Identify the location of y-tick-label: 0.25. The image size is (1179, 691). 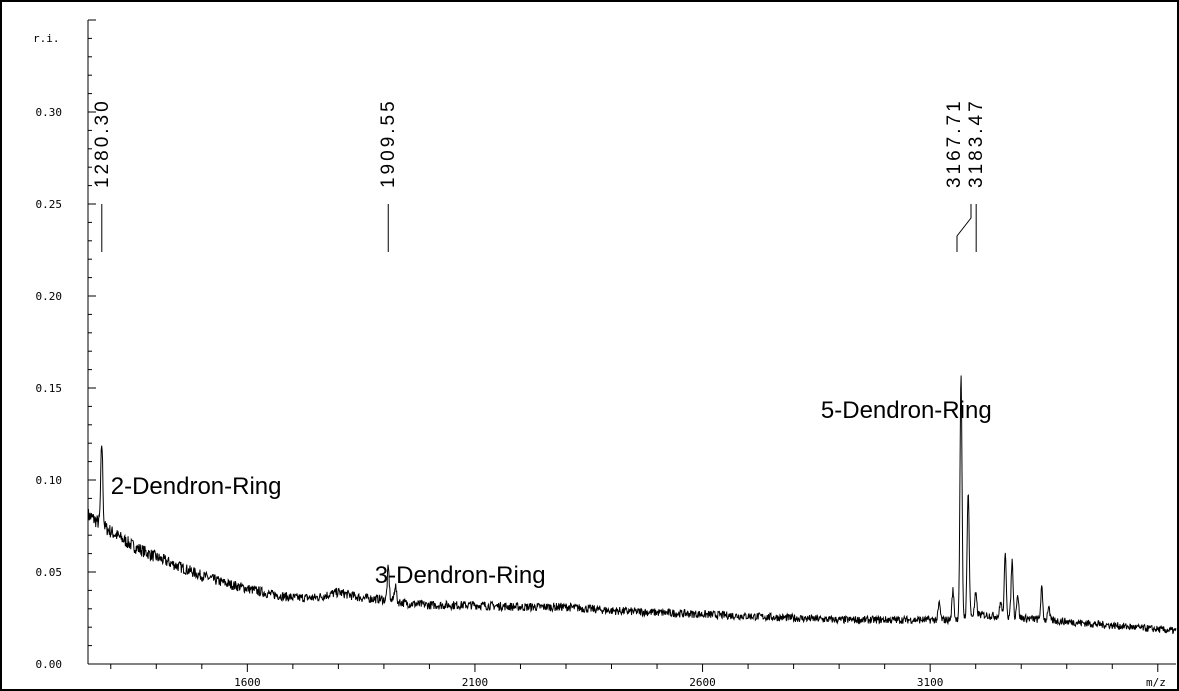
(49, 204).